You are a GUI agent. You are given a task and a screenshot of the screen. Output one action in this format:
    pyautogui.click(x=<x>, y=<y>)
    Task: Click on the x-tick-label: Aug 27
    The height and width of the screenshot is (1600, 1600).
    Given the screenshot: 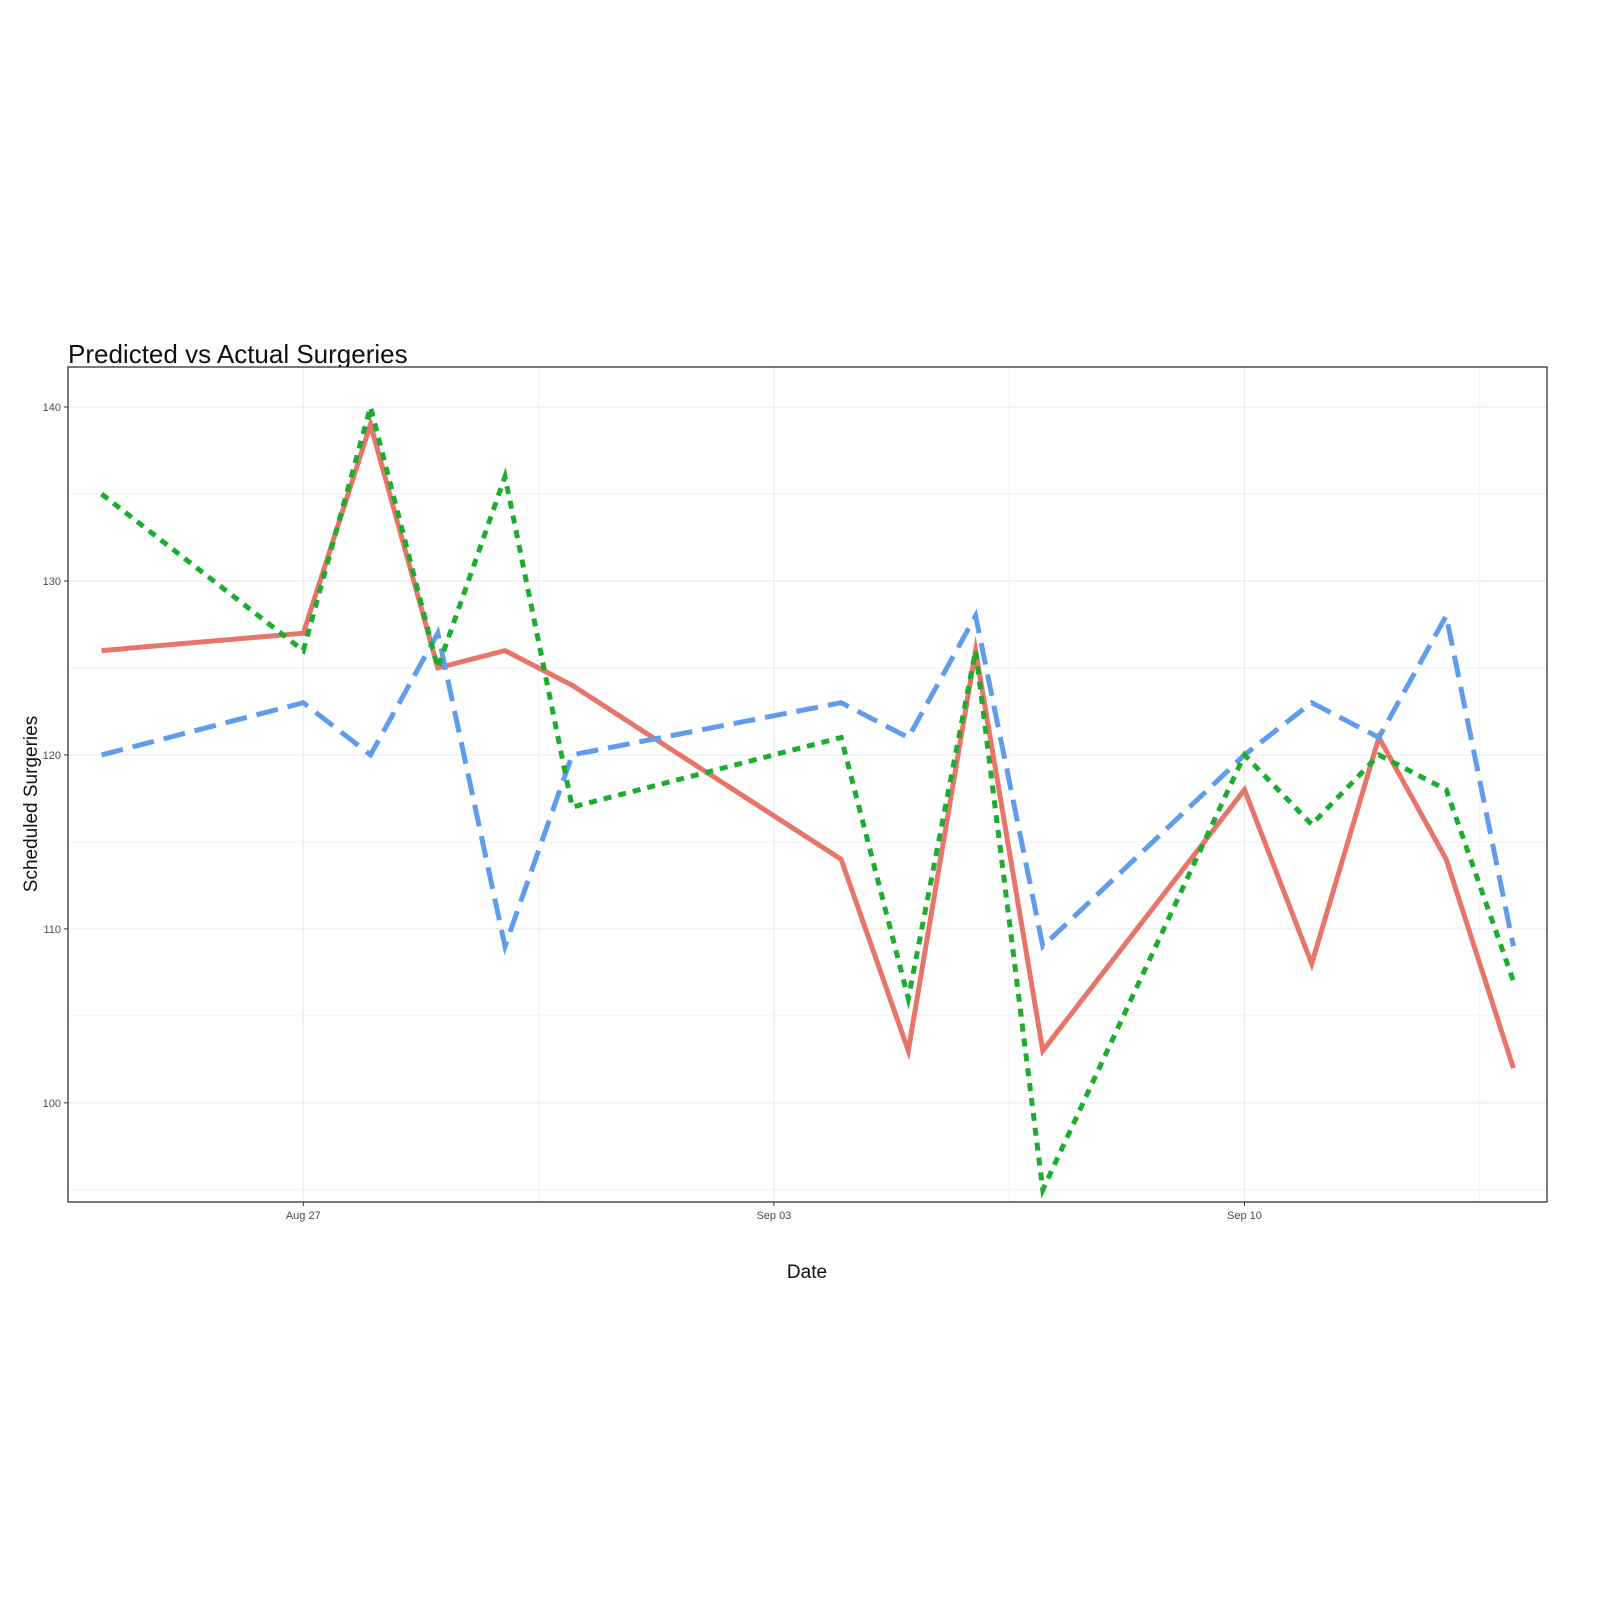 What is the action you would take?
    pyautogui.click(x=303, y=1216)
    